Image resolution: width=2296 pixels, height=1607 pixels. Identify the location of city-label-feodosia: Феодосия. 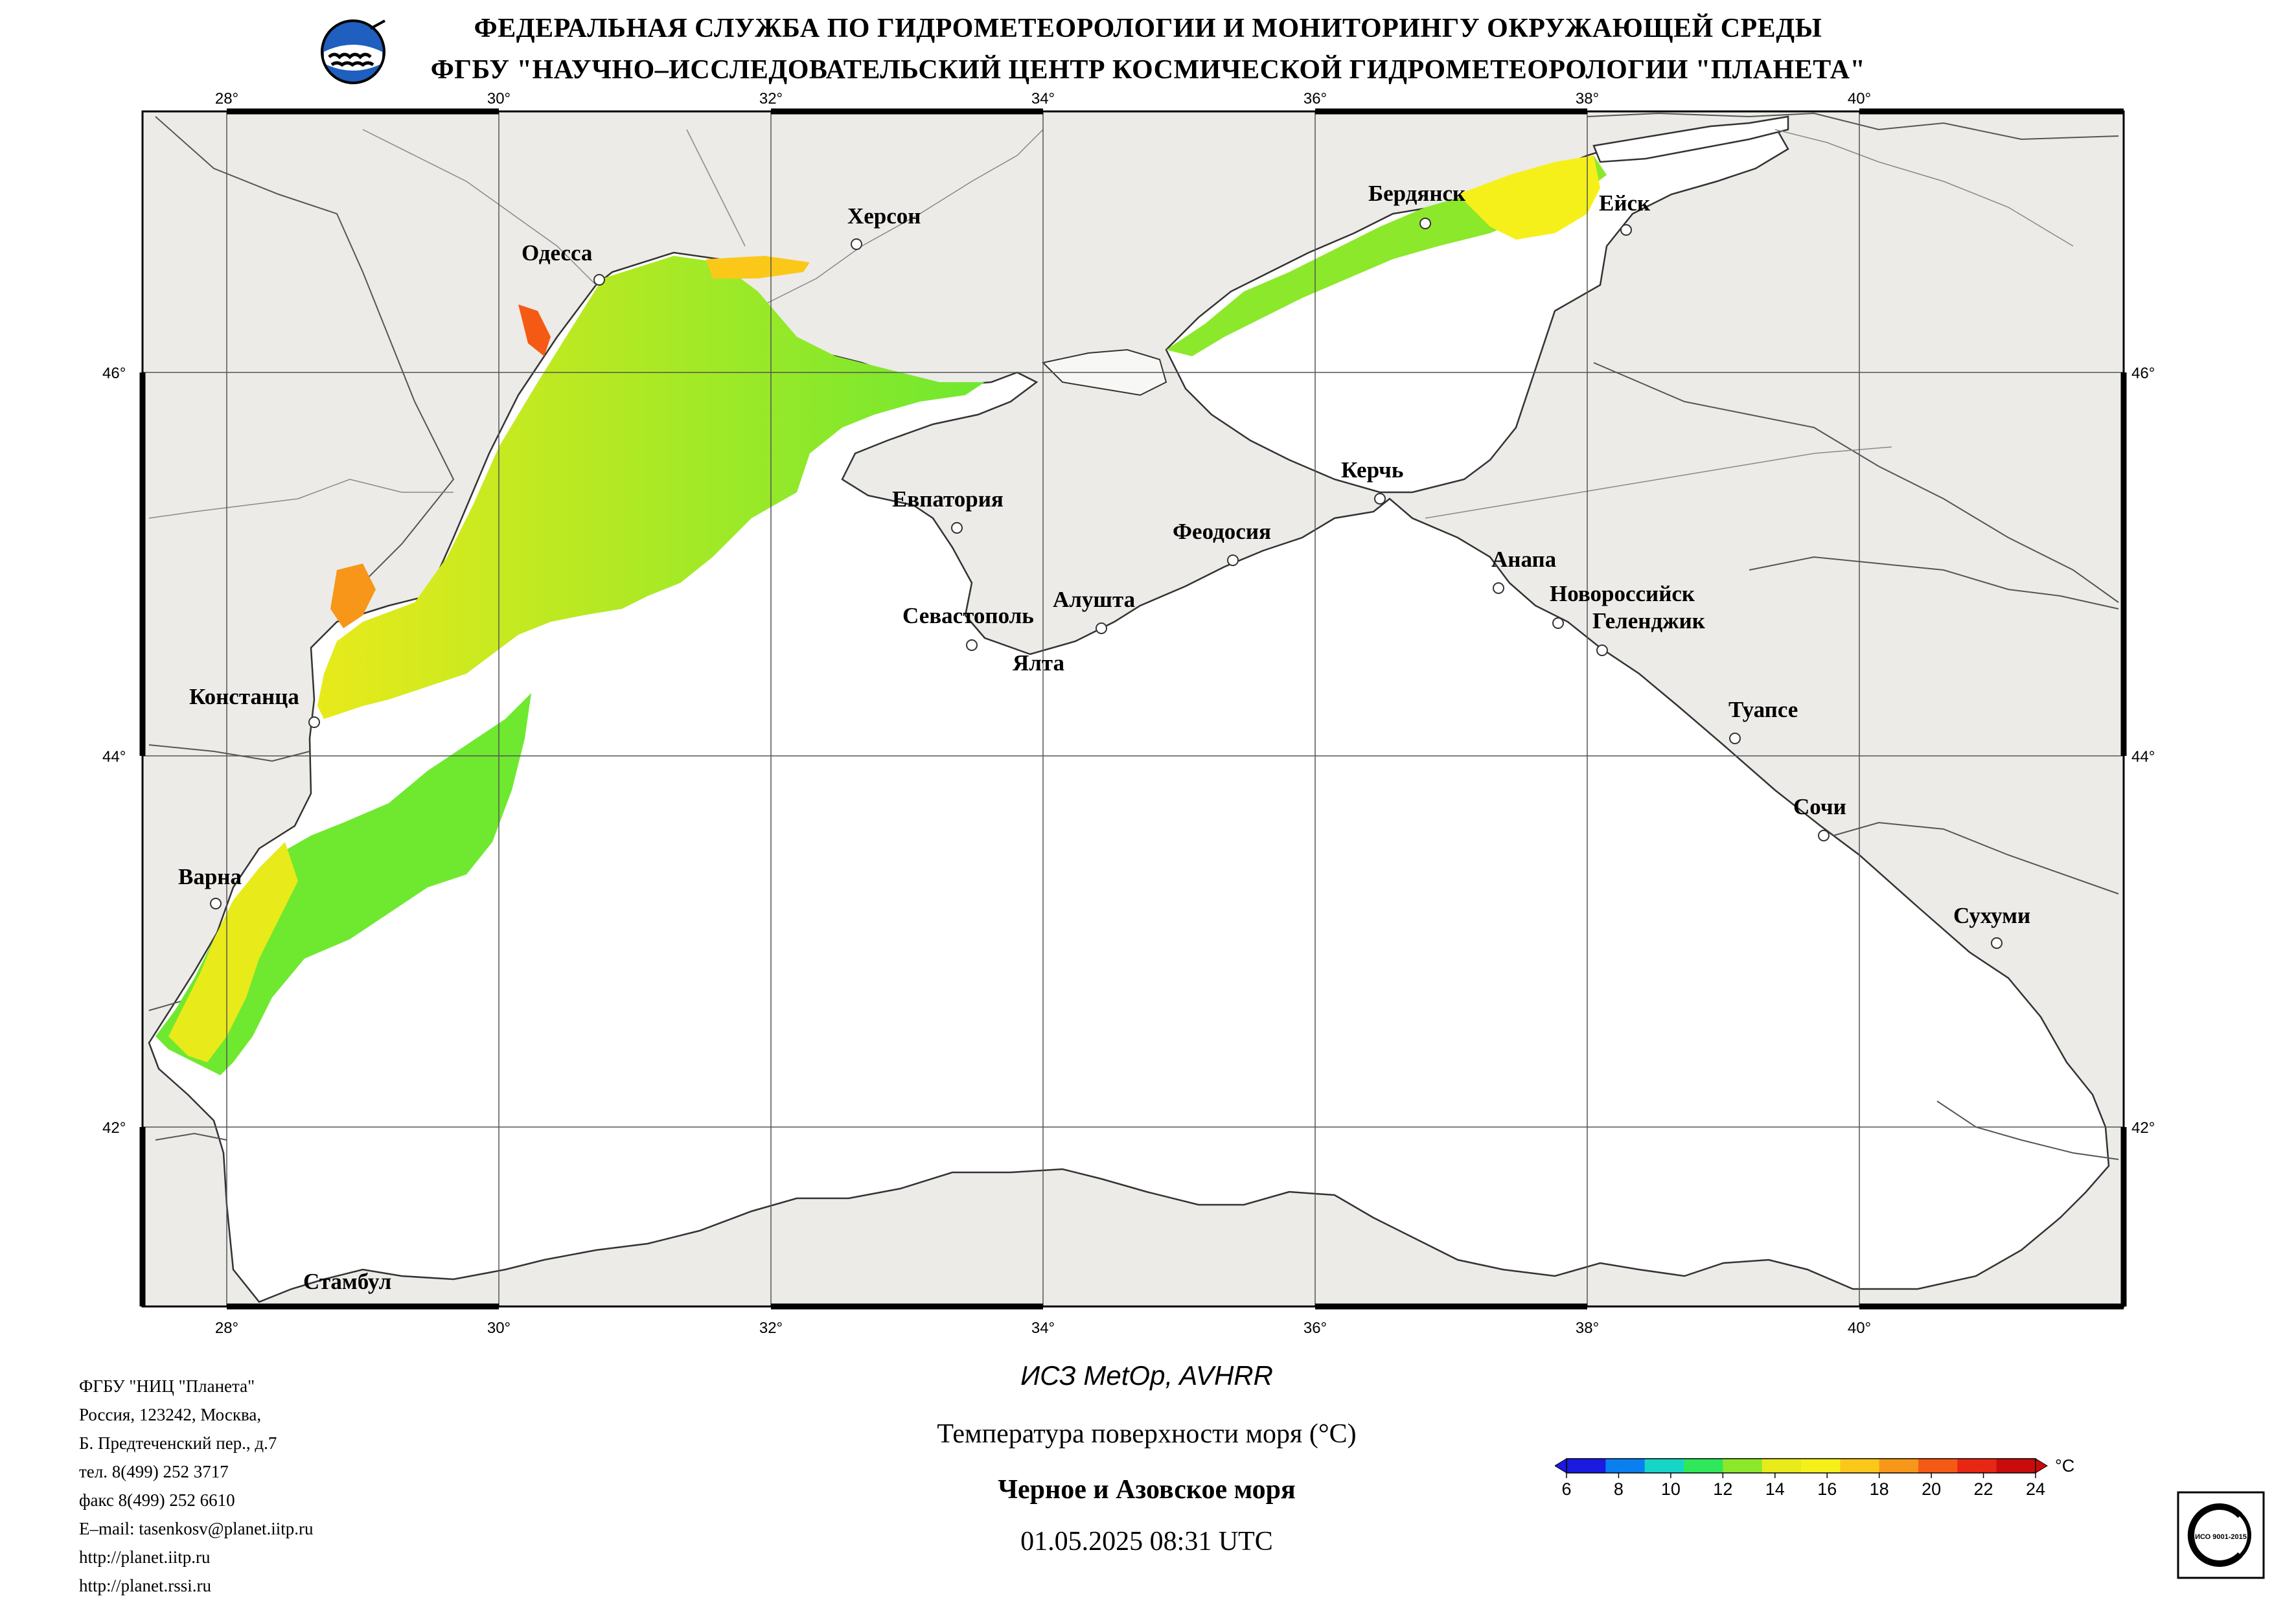
(1222, 531).